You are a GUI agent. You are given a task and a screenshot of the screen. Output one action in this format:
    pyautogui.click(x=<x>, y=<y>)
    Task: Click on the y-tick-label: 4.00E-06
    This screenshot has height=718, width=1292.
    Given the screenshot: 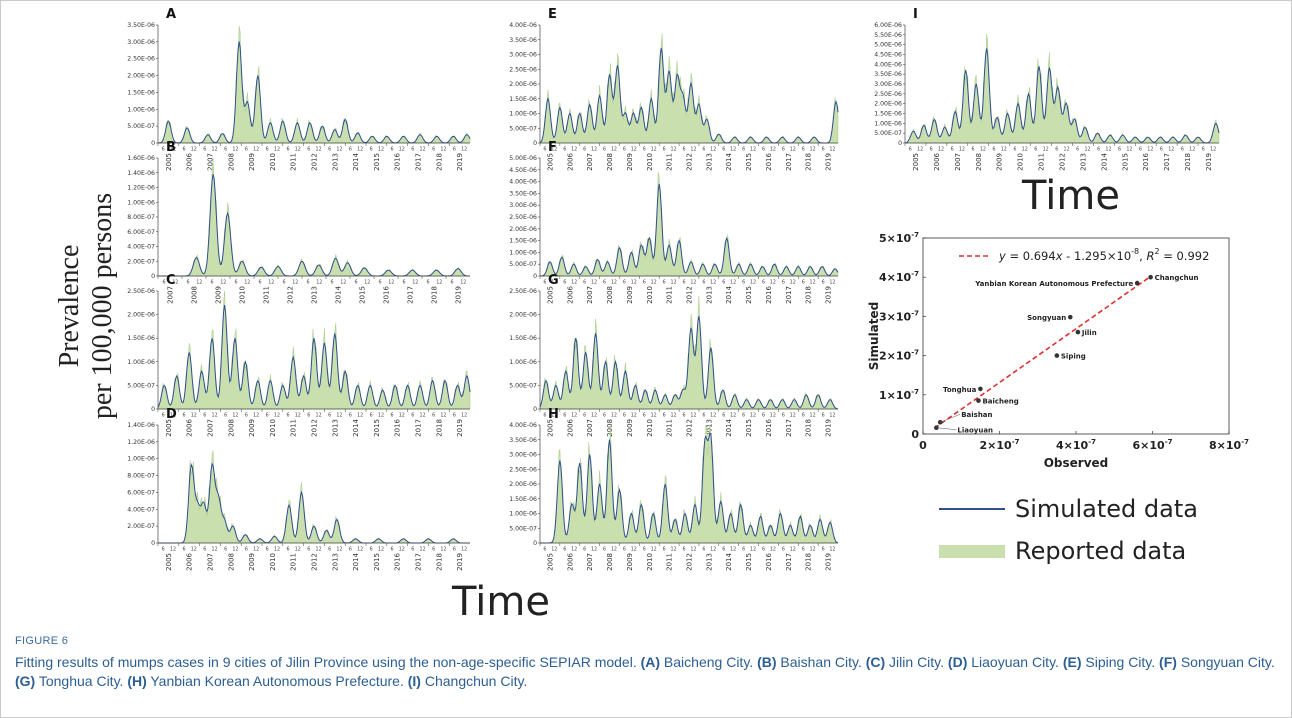 What is the action you would take?
    pyautogui.click(x=888, y=64)
    